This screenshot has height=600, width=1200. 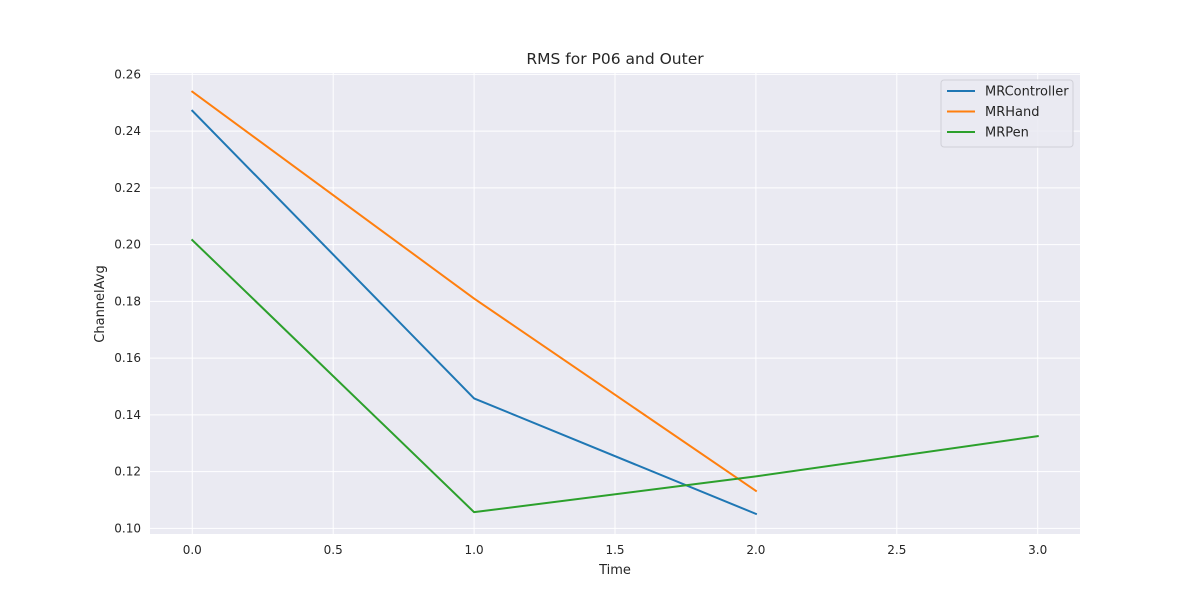 What do you see at coordinates (127, 131) in the screenshot?
I see `y-tick-label: 0.24` at bounding box center [127, 131].